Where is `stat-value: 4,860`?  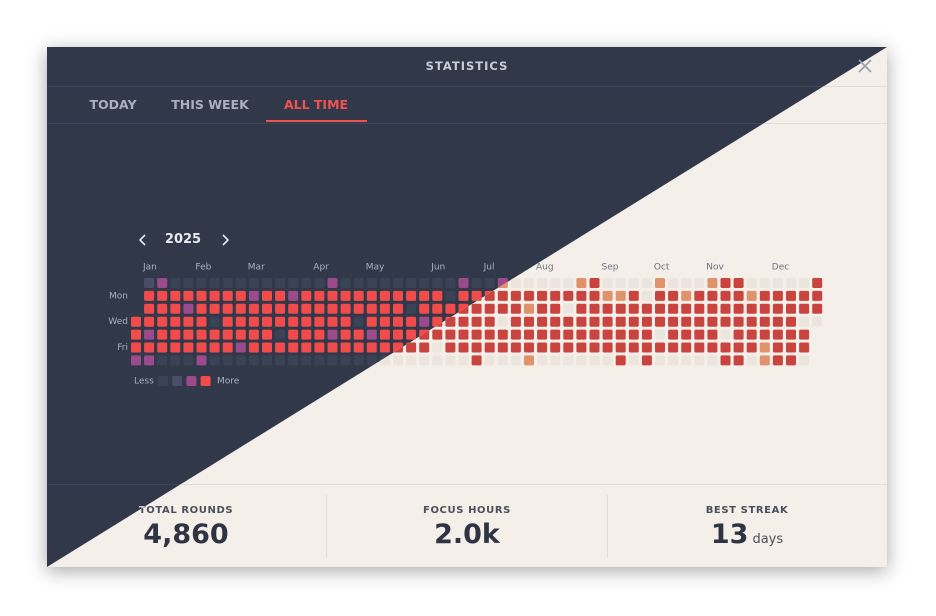
stat-value: 4,860 is located at coordinates (185, 534).